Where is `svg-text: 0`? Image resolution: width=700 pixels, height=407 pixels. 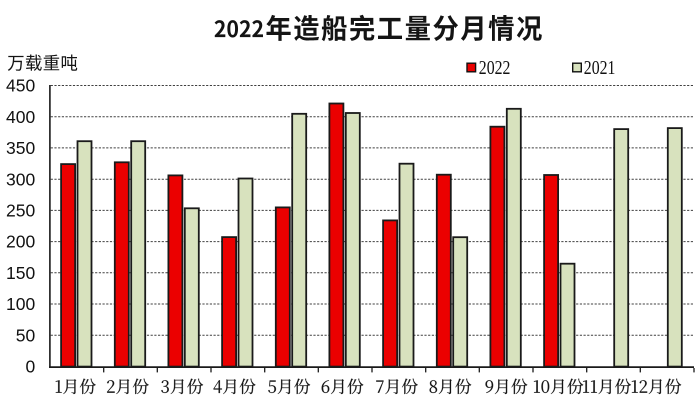 svg-text: 0 is located at coordinates (30, 367).